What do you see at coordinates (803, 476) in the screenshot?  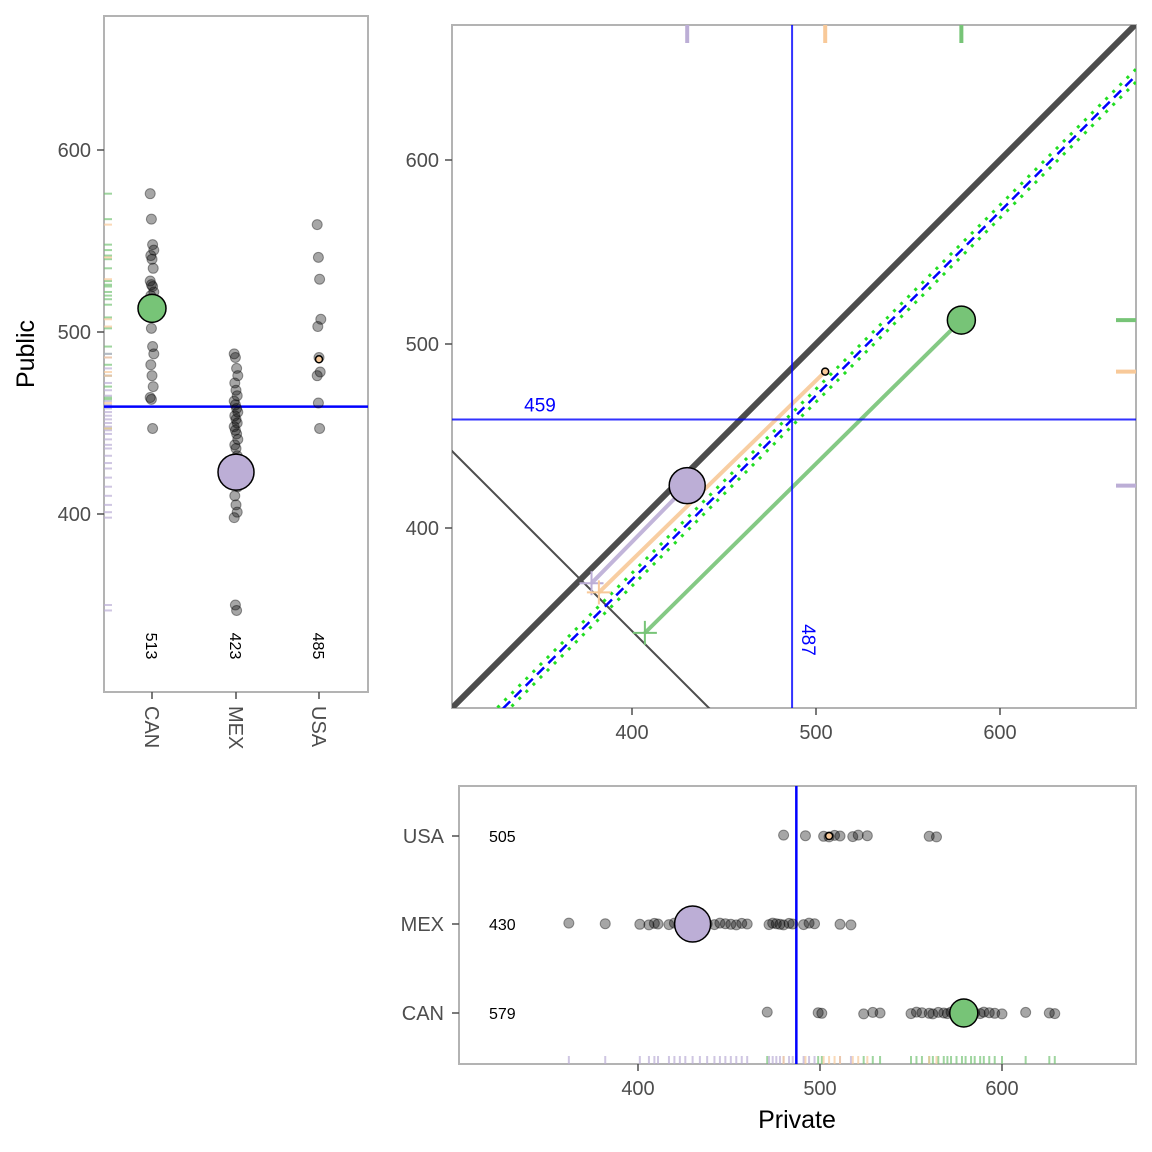 I see `projection-segment-can` at bounding box center [803, 476].